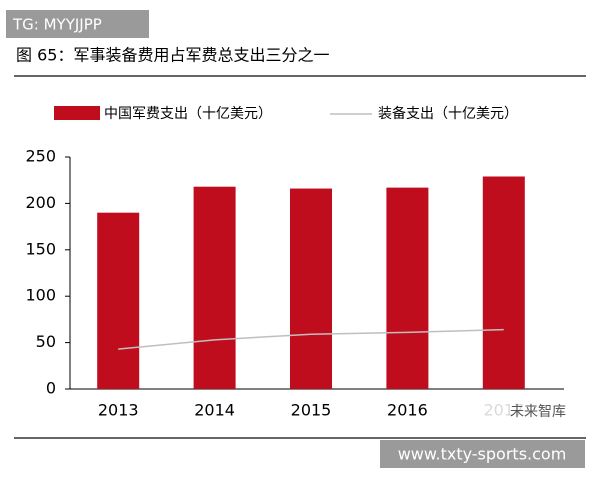 This screenshot has height=480, width=600. What do you see at coordinates (40, 295) in the screenshot?
I see `y-tick-label: 100` at bounding box center [40, 295].